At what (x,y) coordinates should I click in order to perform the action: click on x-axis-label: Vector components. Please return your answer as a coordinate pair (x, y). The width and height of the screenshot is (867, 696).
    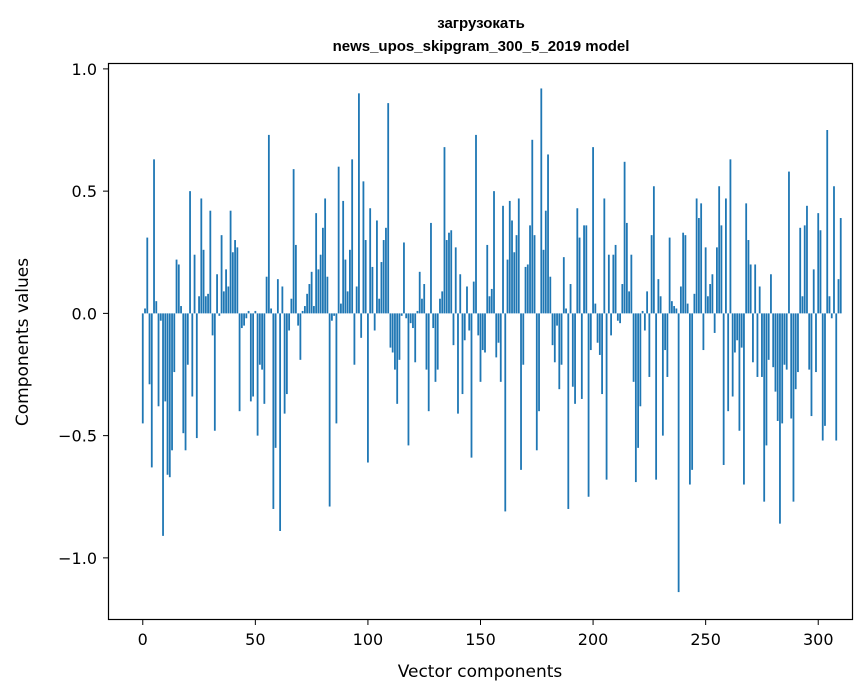
    Looking at the image, I should click on (480, 672).